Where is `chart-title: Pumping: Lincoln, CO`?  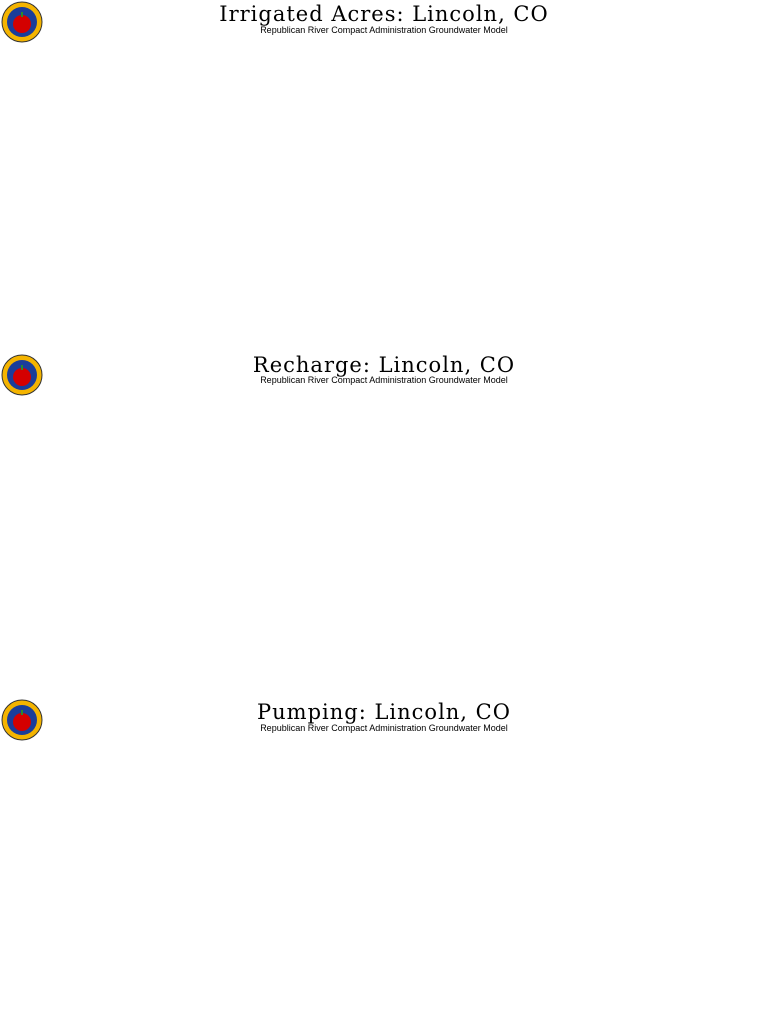 chart-title: Pumping: Lincoln, CO is located at coordinates (384, 712).